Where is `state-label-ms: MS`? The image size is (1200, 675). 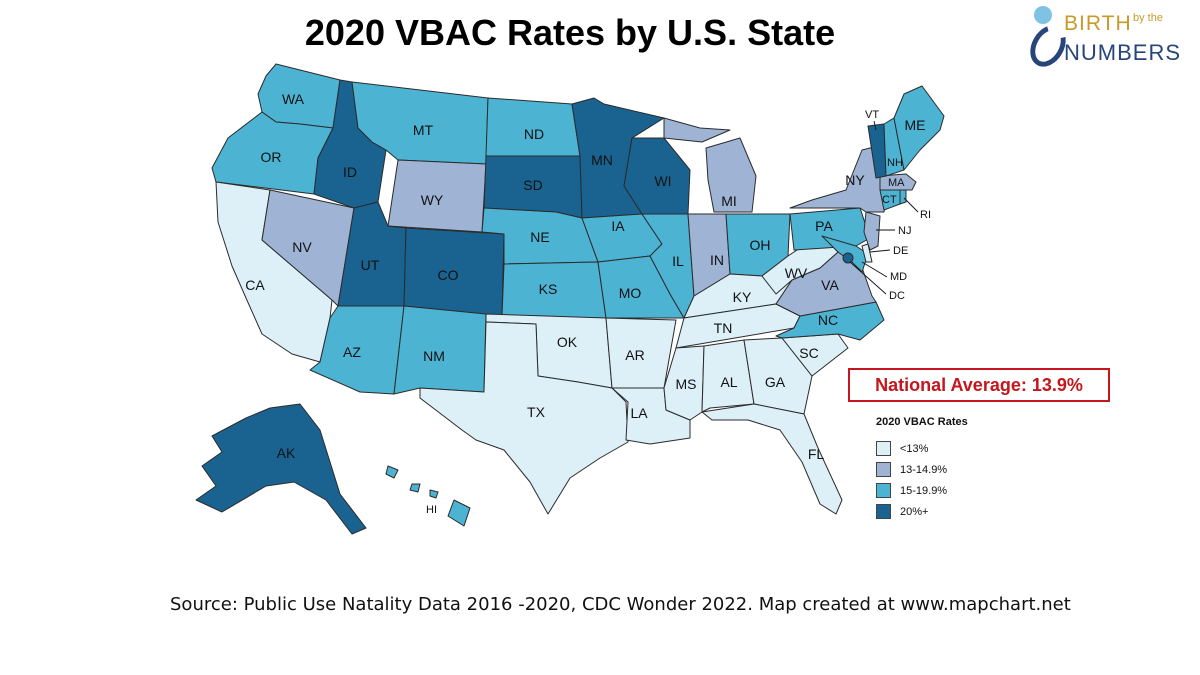
state-label-ms: MS is located at coordinates (686, 384).